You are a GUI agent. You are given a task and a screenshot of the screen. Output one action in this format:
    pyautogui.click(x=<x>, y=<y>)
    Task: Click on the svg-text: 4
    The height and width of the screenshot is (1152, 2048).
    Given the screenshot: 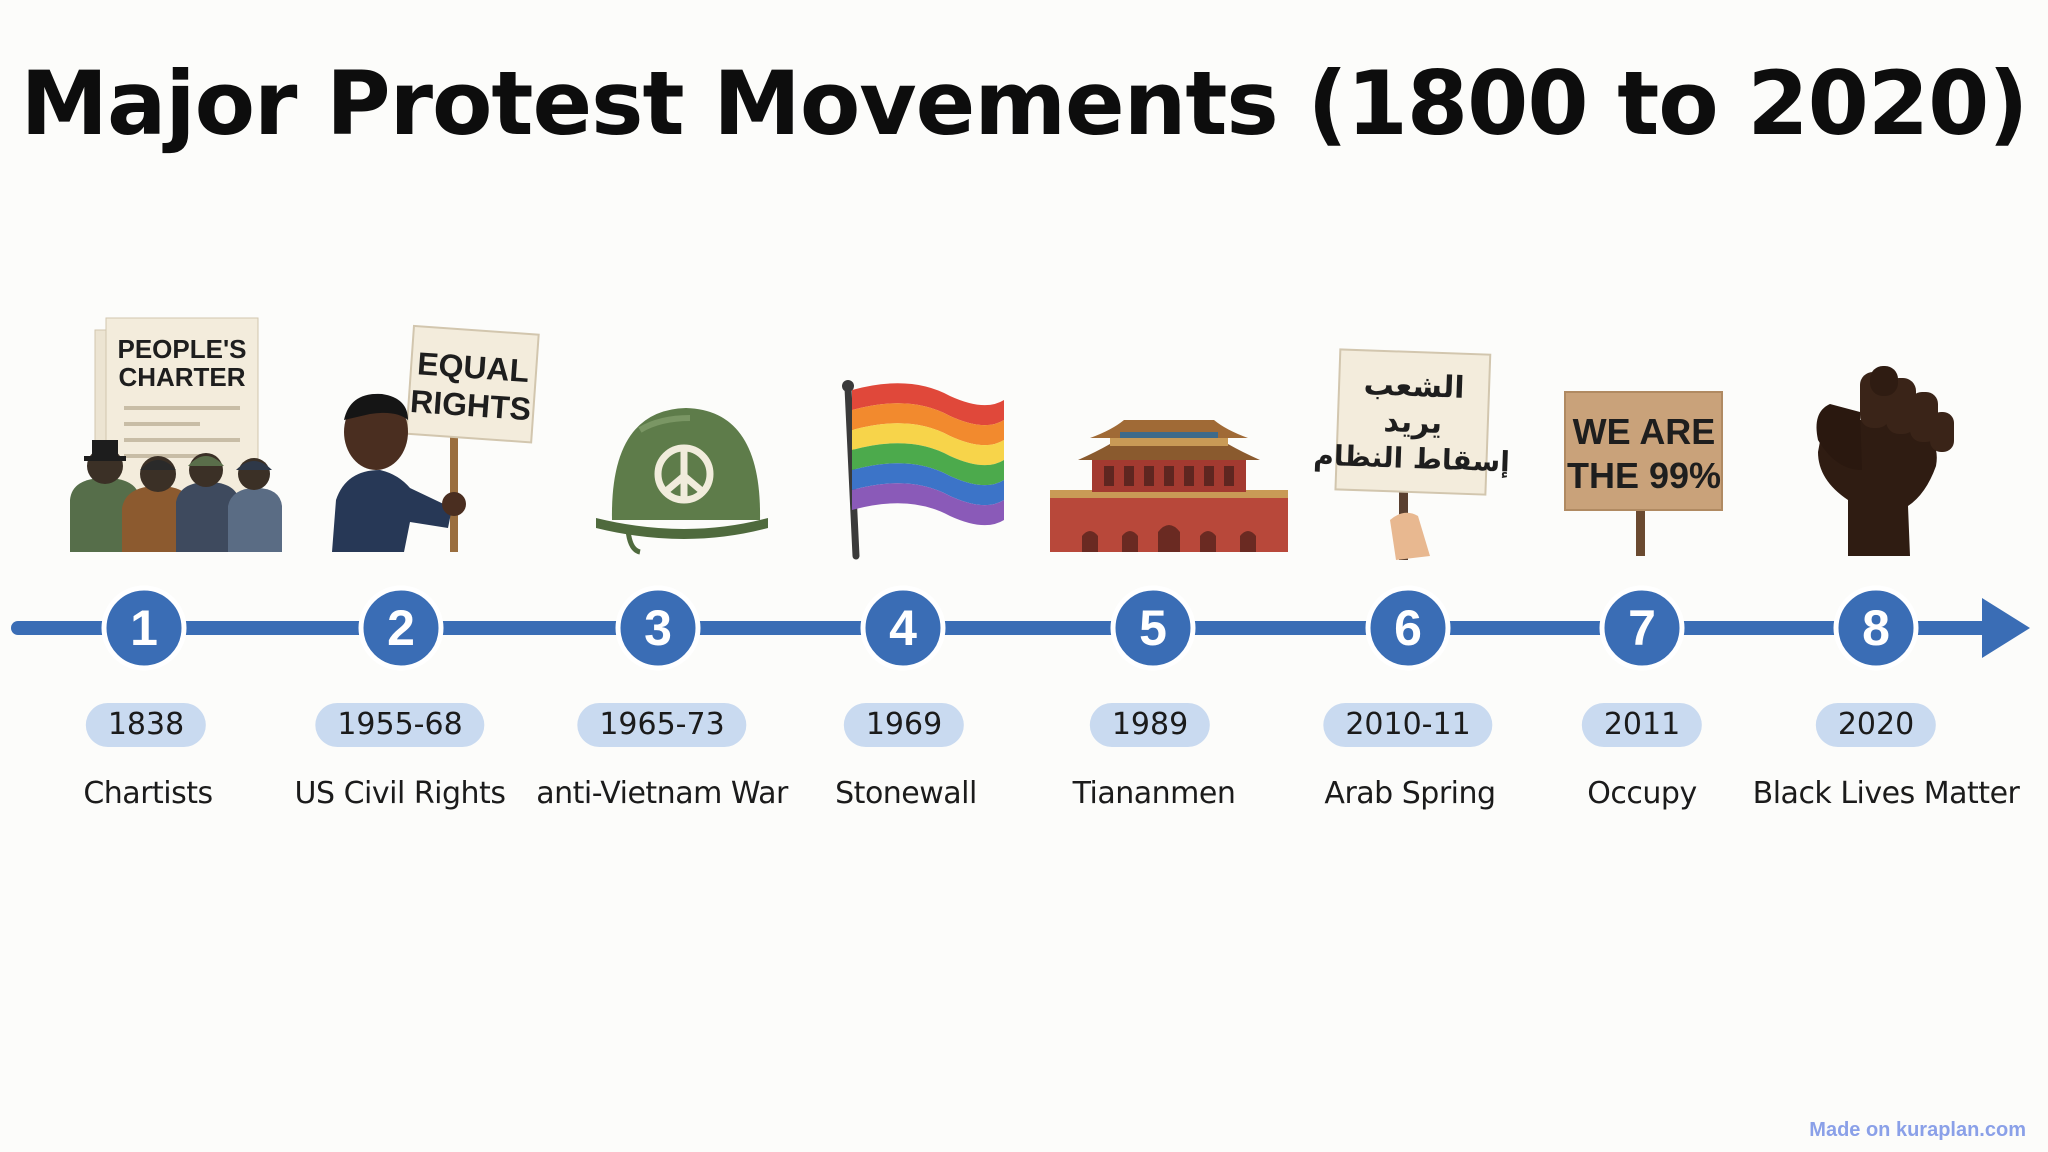 What is the action you would take?
    pyautogui.click(x=903, y=628)
    